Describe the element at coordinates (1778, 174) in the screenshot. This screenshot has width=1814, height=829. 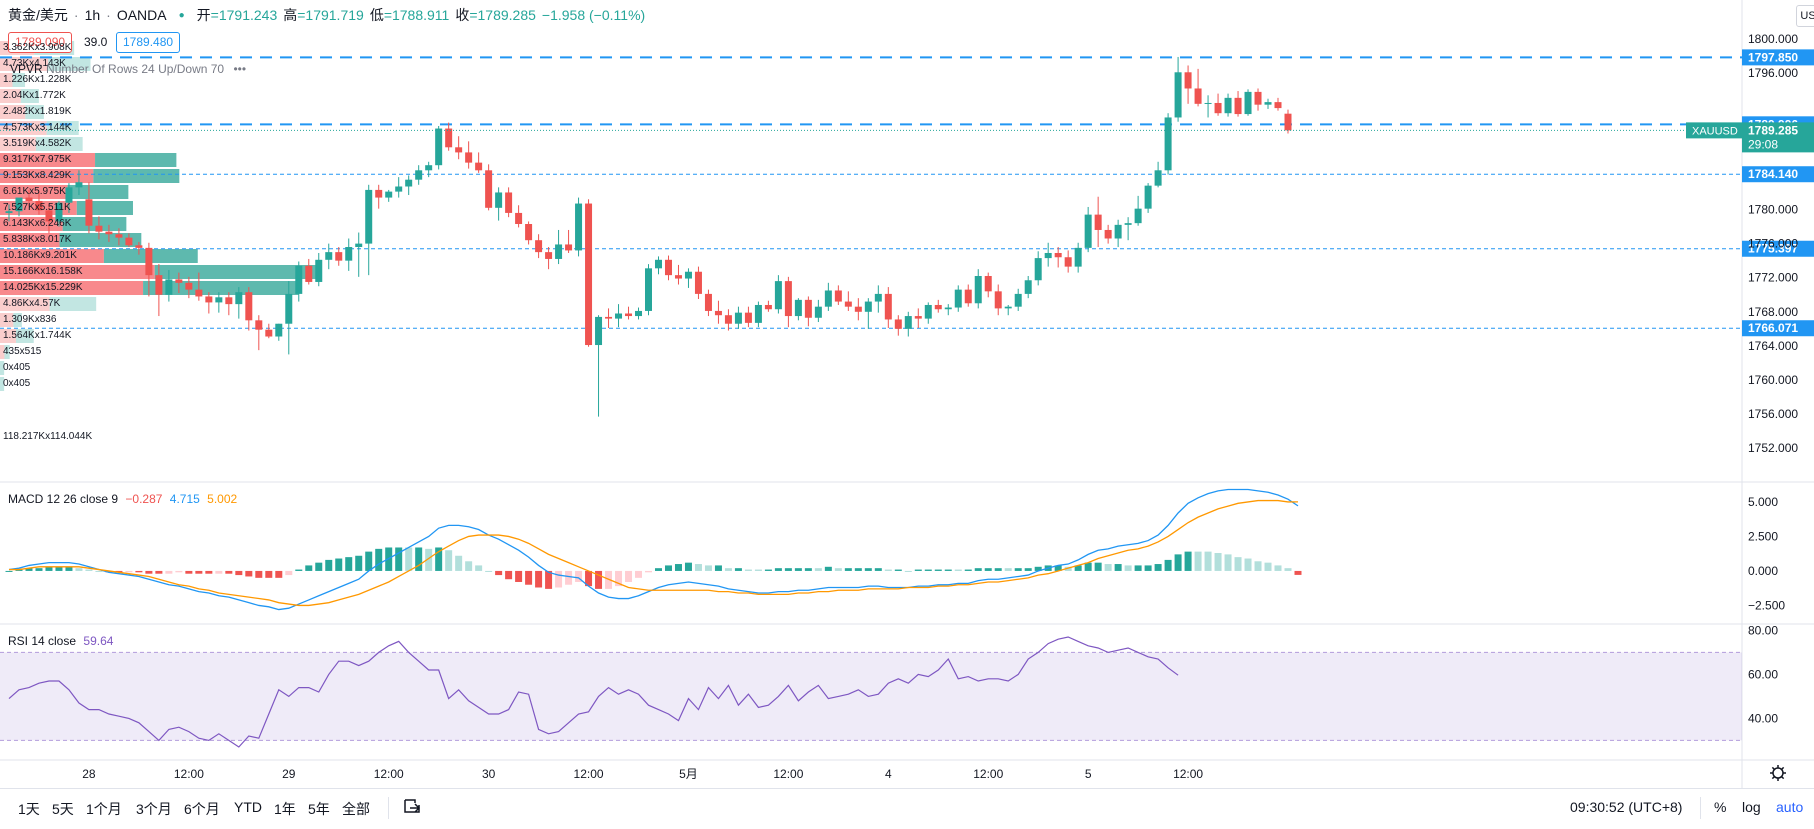
I see `price-level-tag` at that location.